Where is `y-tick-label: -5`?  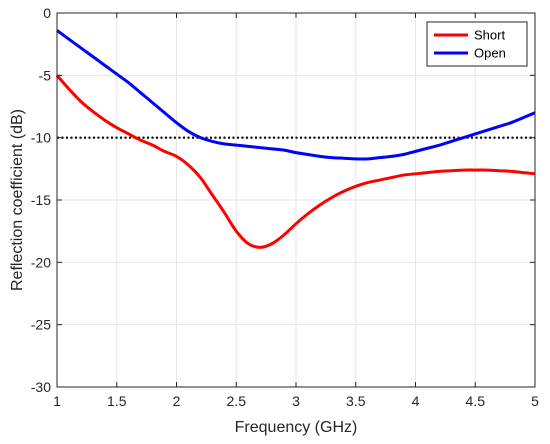
y-tick-label: -5 is located at coordinates (45, 75).